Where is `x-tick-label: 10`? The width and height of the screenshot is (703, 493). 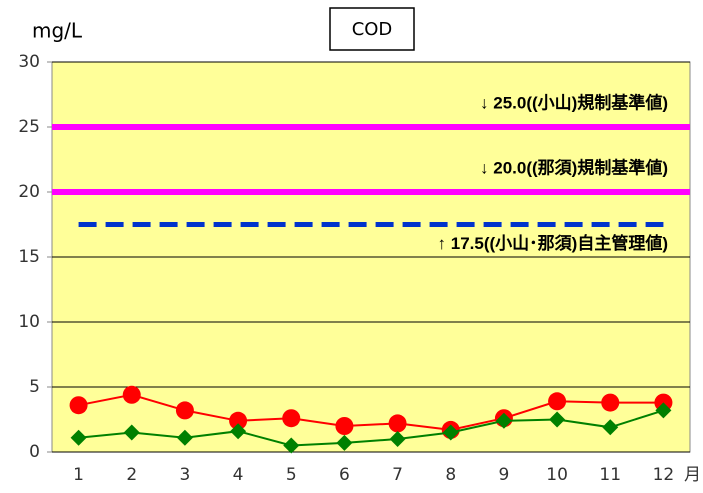
x-tick-label: 10 is located at coordinates (557, 475).